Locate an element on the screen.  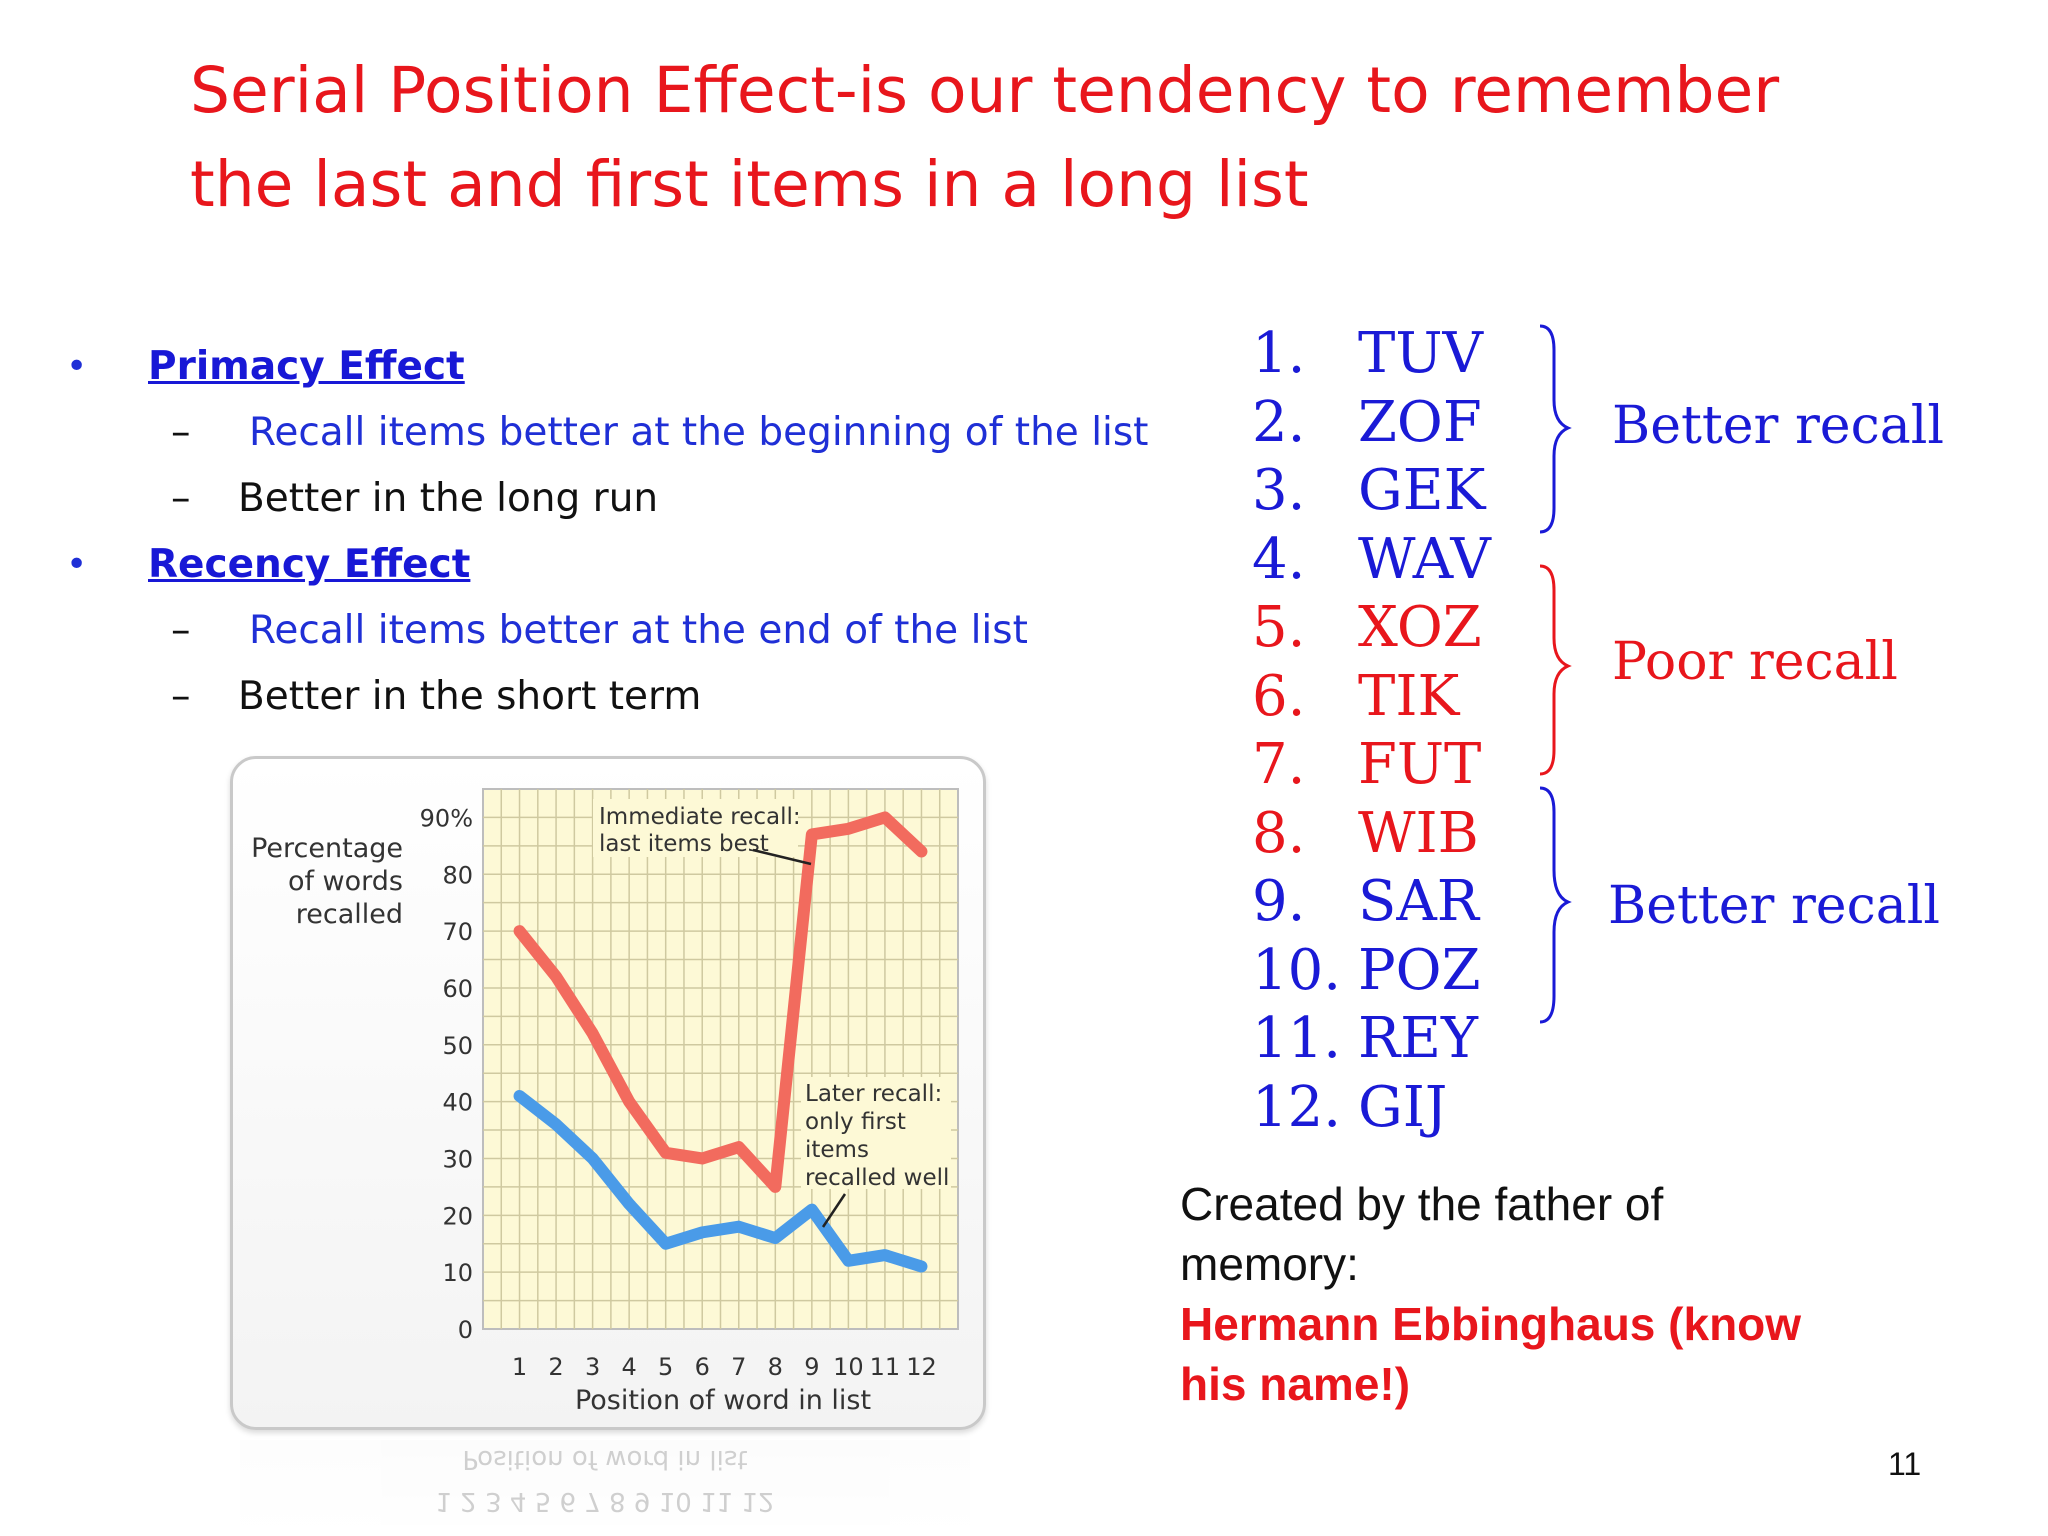
y-tick-label: 80 is located at coordinates (457, 875).